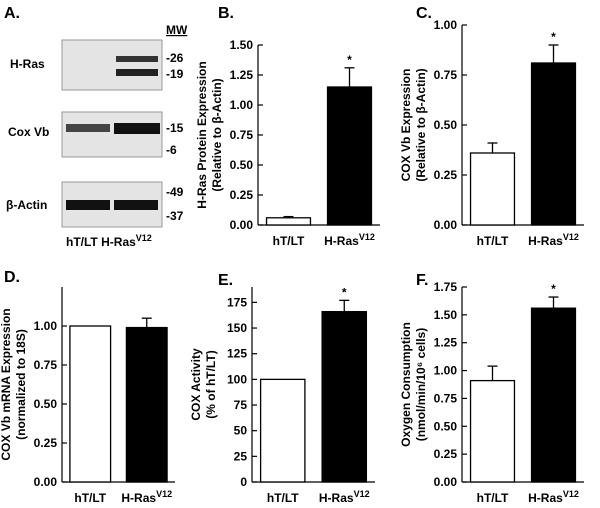 The width and height of the screenshot is (600, 508). I want to click on y-axis-label: (% of hT/LT), so click(211, 384).